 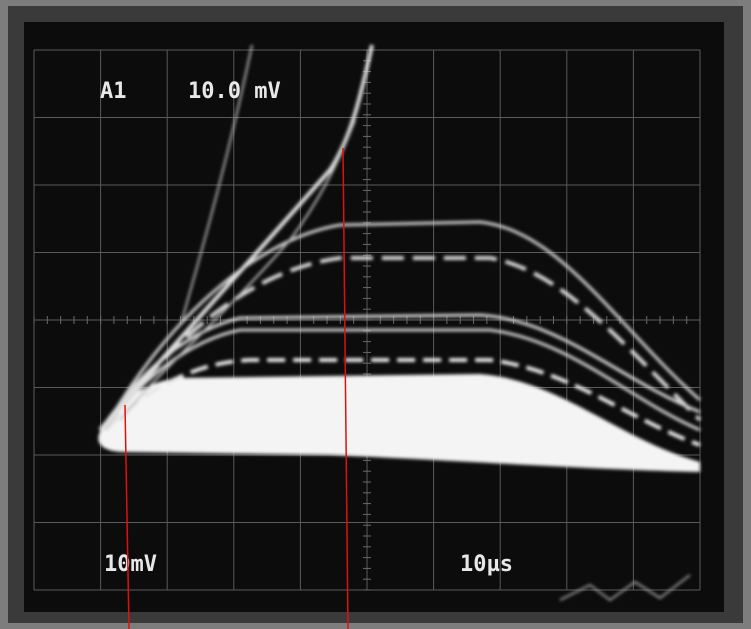 I want to click on time-setting: 10µs, so click(x=486, y=564).